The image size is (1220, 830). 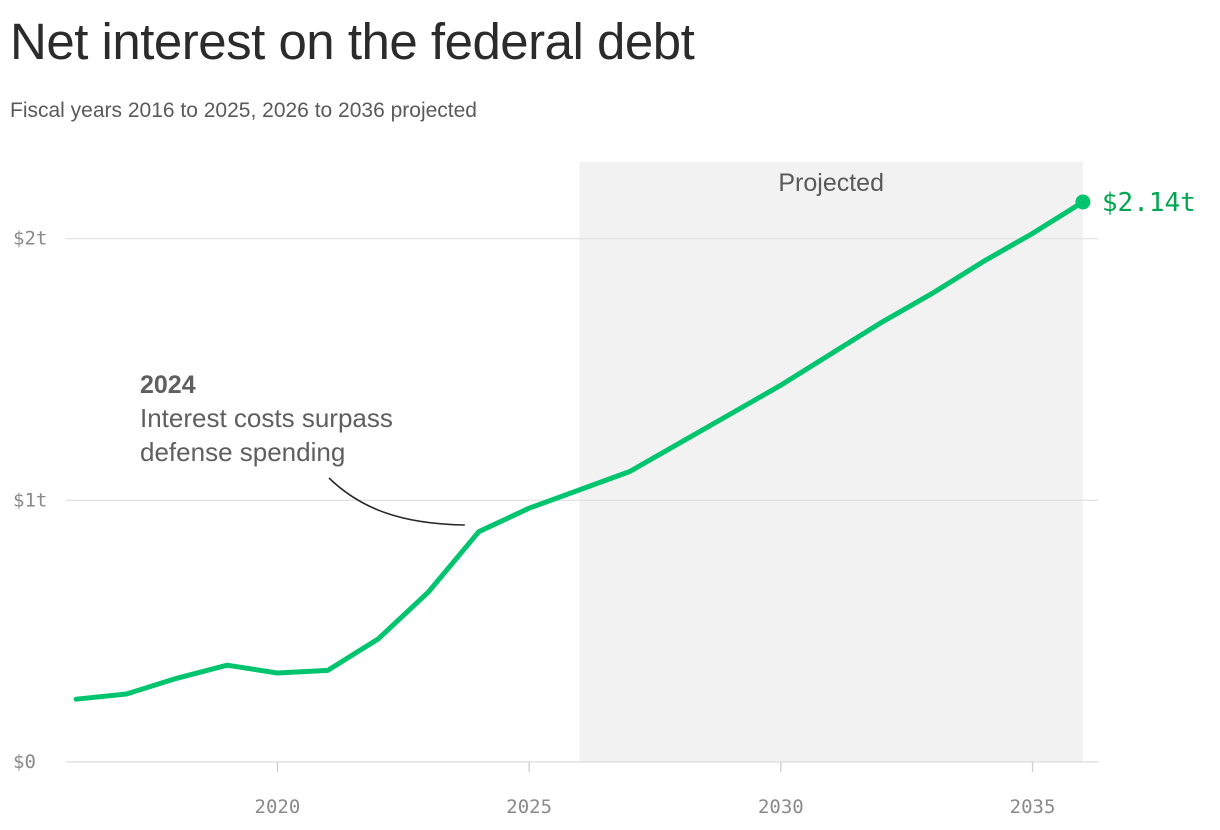 What do you see at coordinates (1149, 203) in the screenshot?
I see `end-value-label: $2.14t` at bounding box center [1149, 203].